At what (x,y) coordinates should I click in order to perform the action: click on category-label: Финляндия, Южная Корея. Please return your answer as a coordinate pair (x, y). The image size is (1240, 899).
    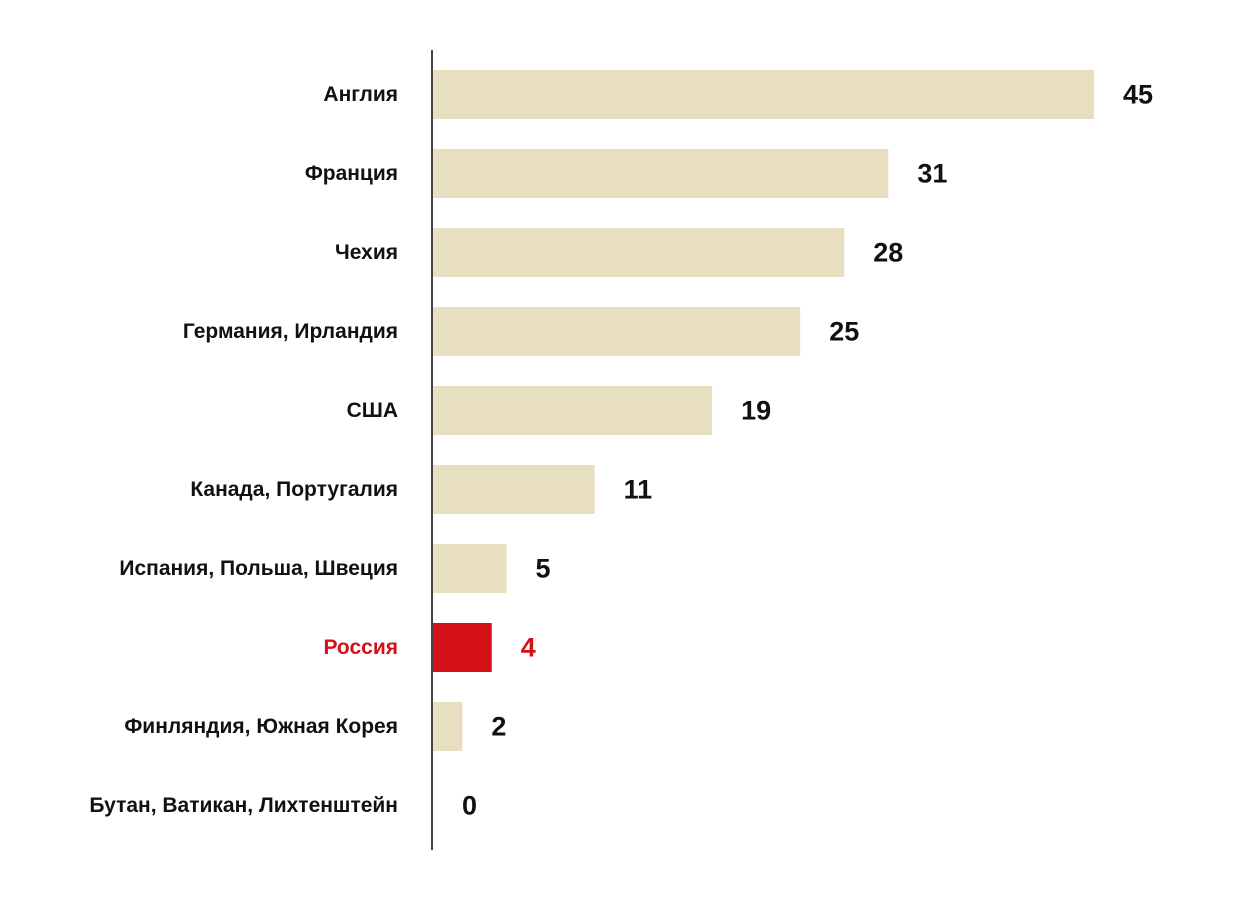
    Looking at the image, I should click on (261, 726).